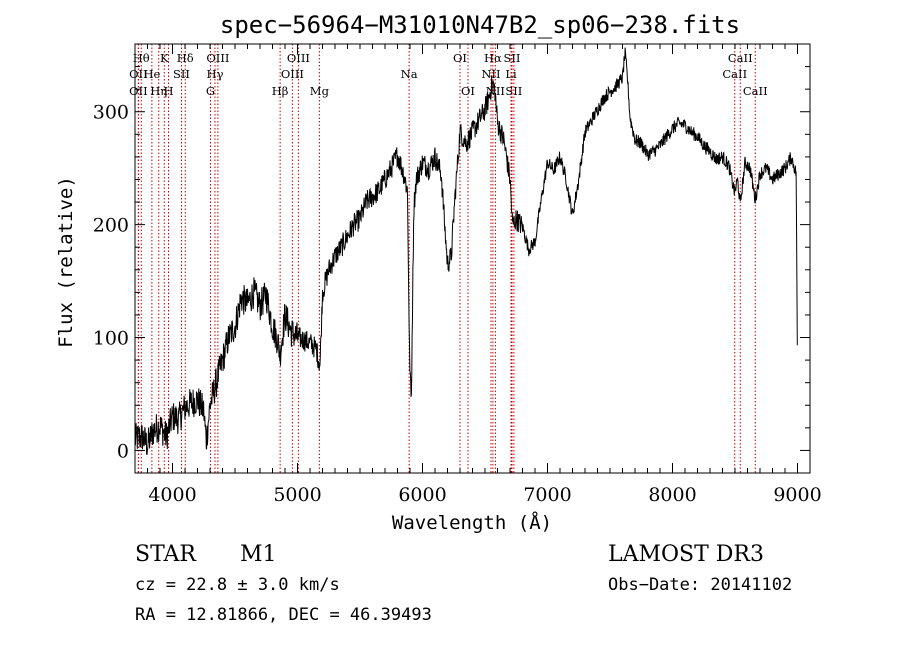  What do you see at coordinates (181, 74) in the screenshot?
I see `line-marker-label-7: SII` at bounding box center [181, 74].